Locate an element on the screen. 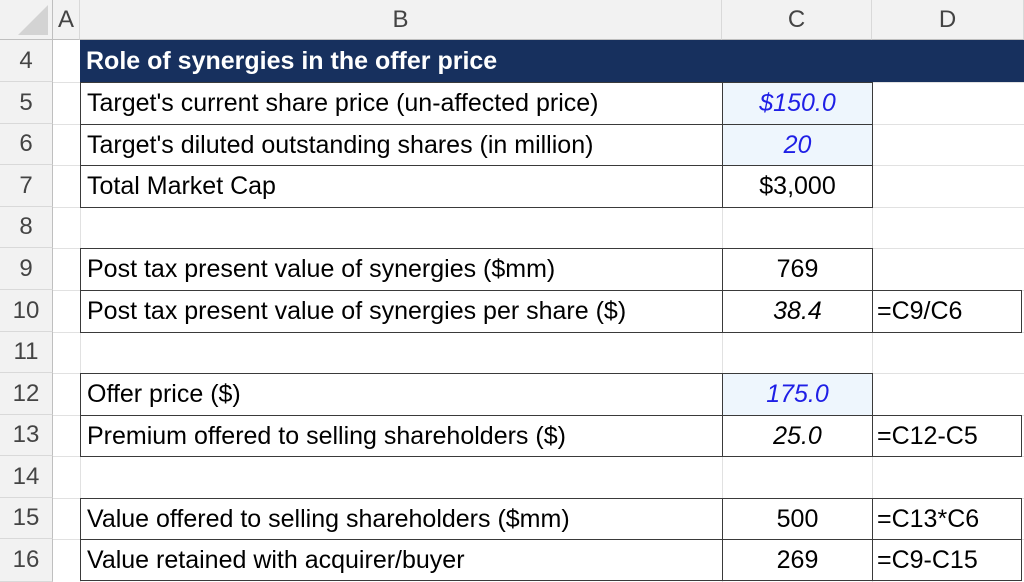  select-all-corner is located at coordinates (26, 20).